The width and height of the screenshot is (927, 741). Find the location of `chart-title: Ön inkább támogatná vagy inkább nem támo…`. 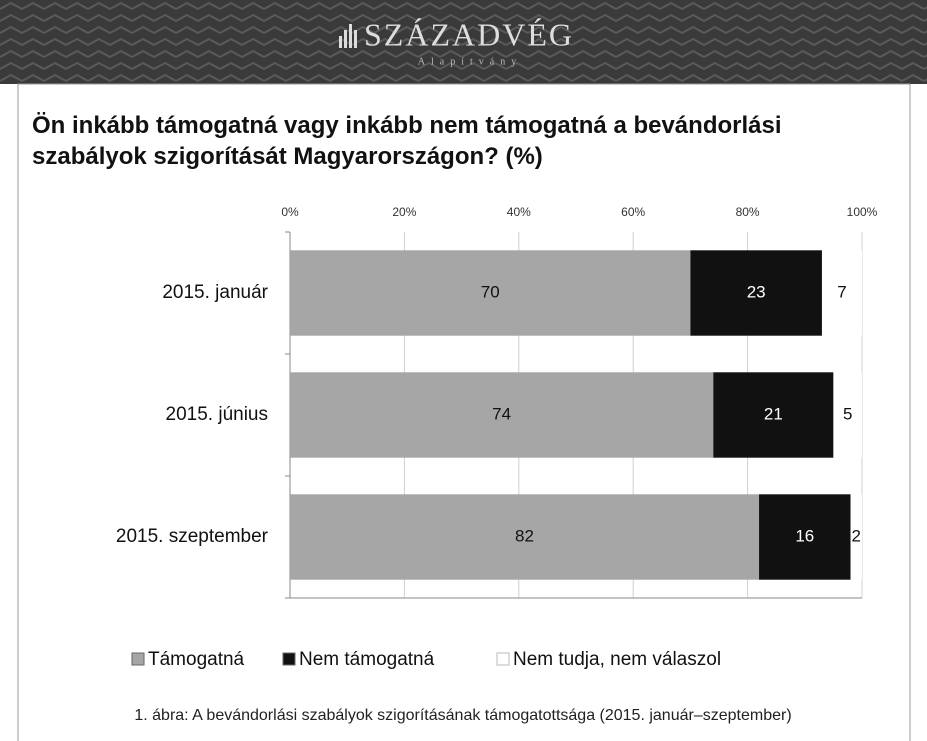

chart-title: Ön inkább támogatná vagy inkább nem támo… is located at coordinates (407, 141).